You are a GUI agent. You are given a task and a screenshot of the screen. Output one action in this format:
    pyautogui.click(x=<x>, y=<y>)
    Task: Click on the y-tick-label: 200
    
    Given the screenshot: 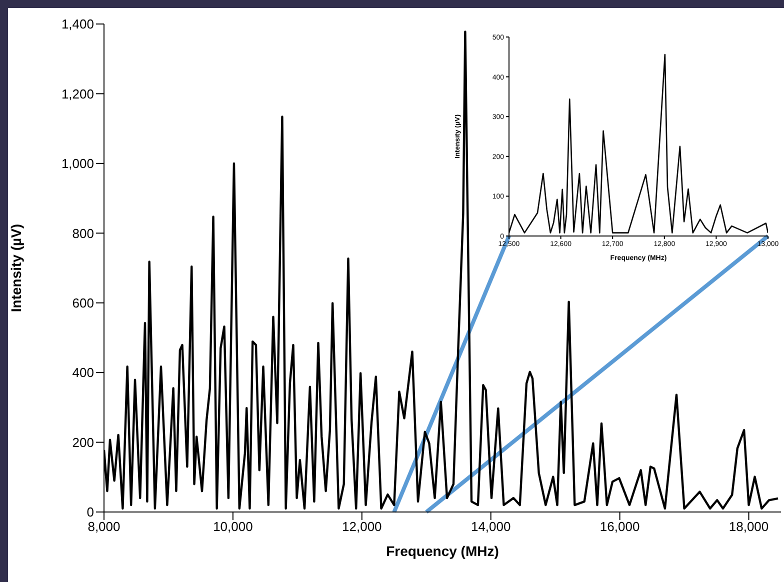 What is the action you would take?
    pyautogui.click(x=83, y=442)
    